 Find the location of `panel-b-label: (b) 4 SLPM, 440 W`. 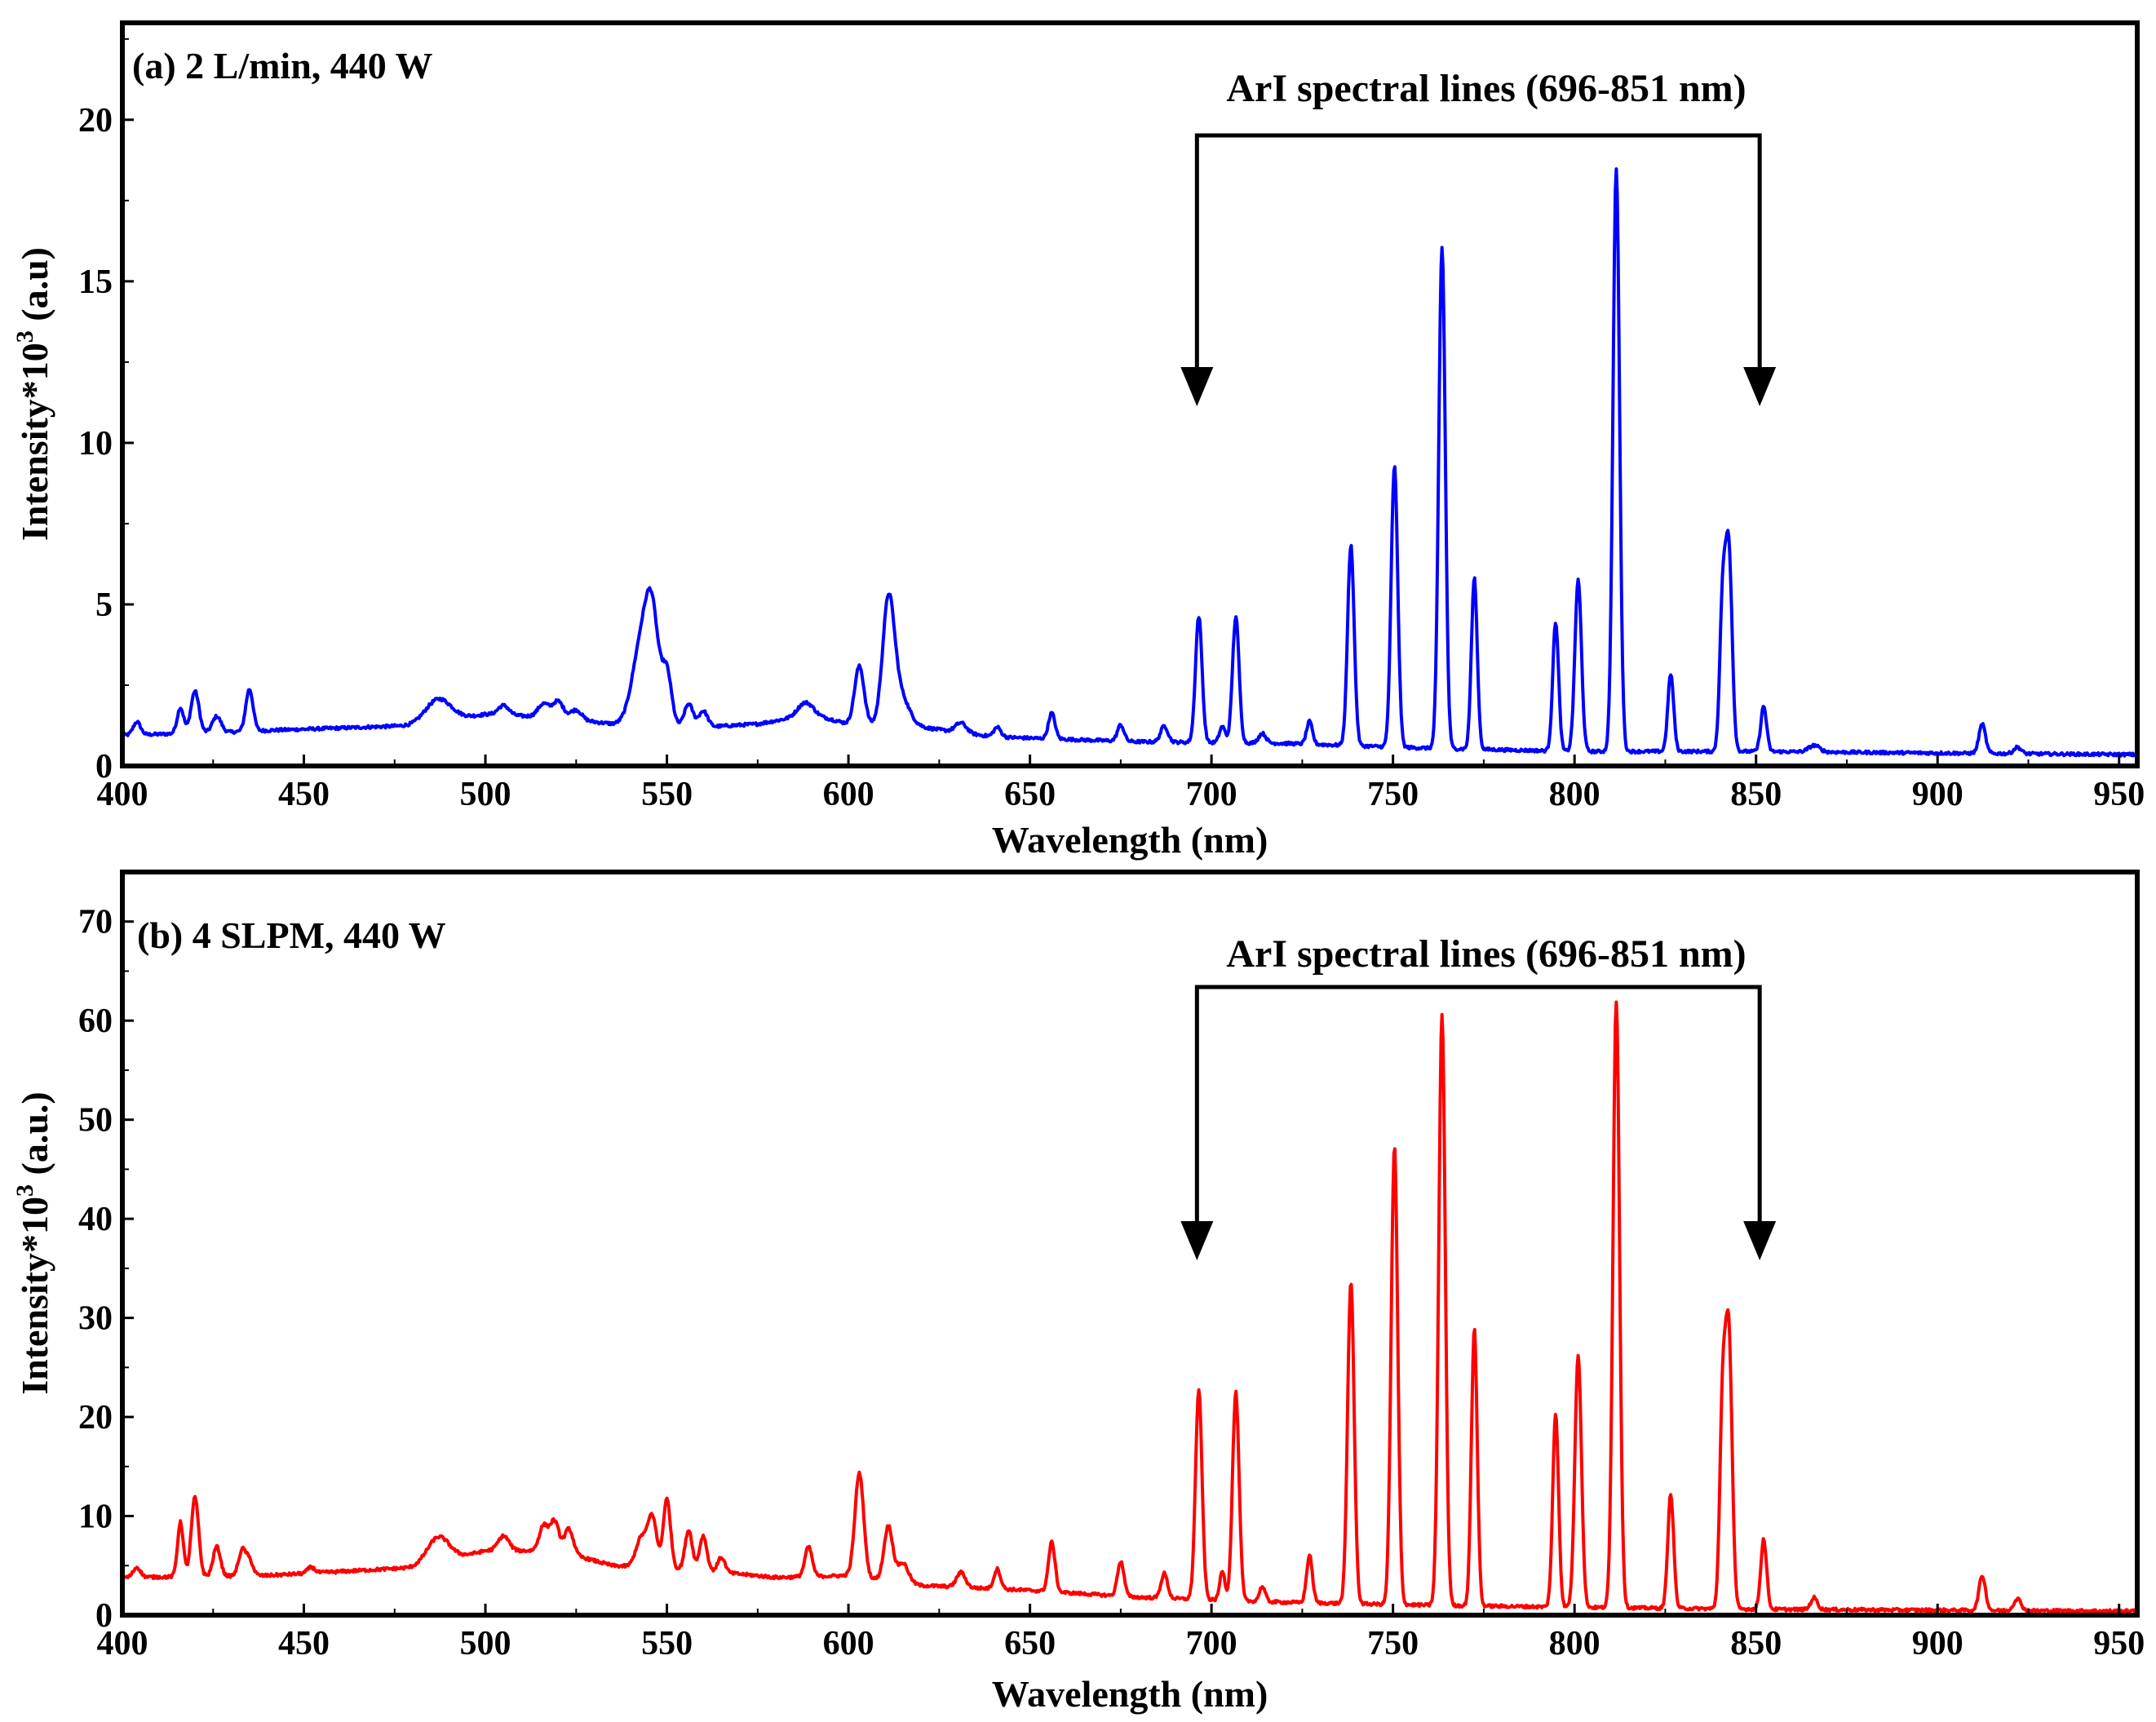

panel-b-label: (b) 4 SLPM, 440 W is located at coordinates (291, 935).